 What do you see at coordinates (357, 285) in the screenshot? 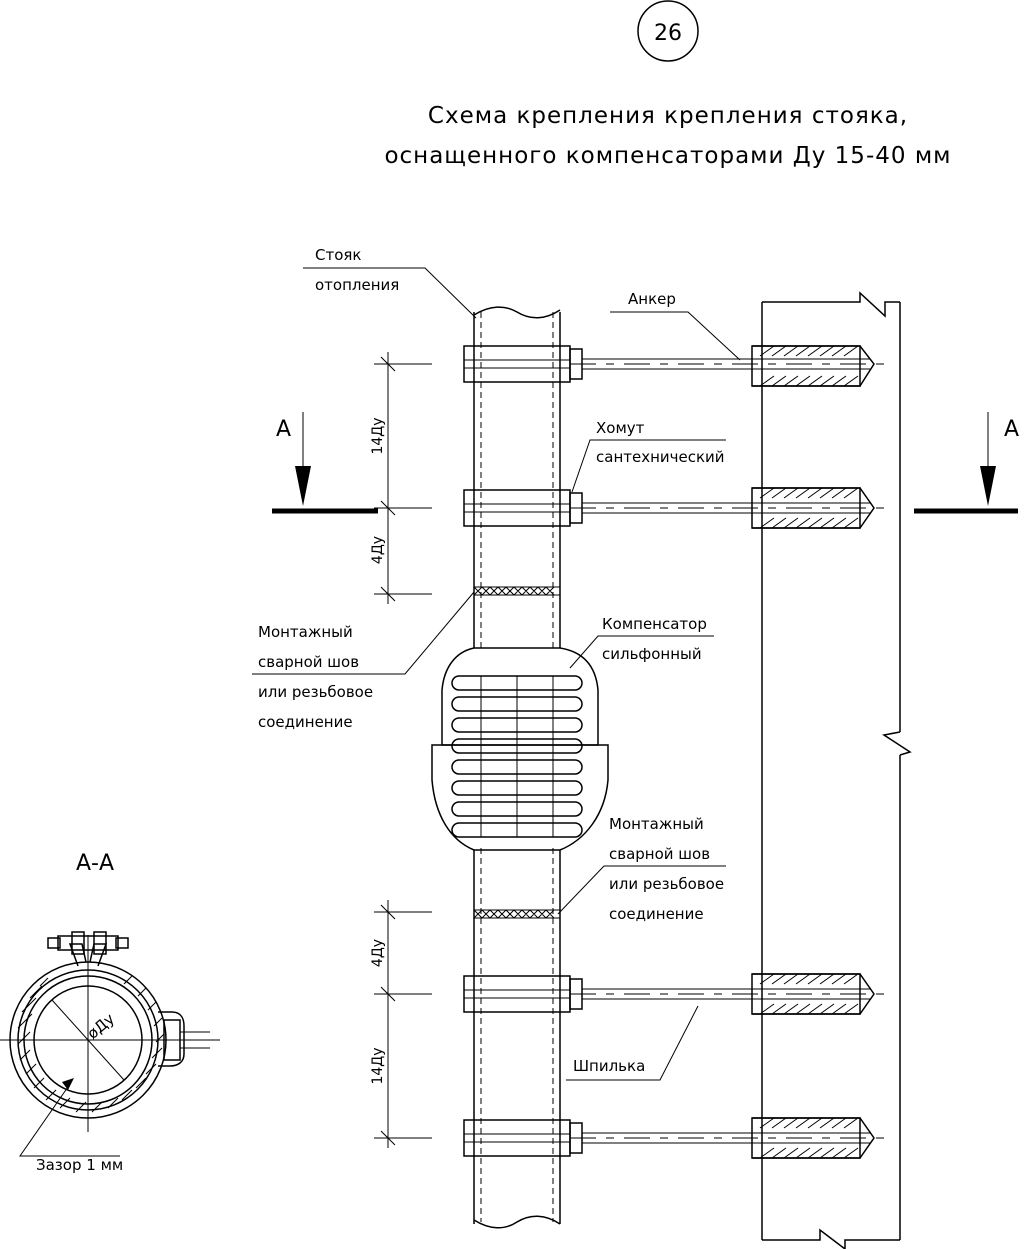
I see `label-riser-line-2: отопления` at bounding box center [357, 285].